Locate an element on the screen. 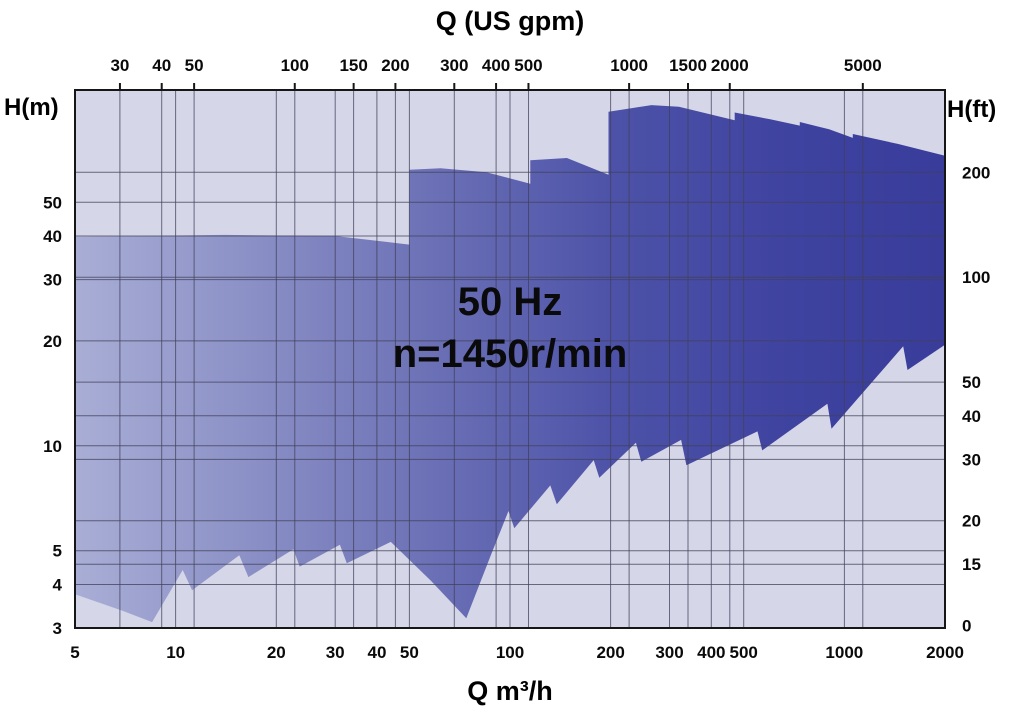 The image size is (1017, 715). right-axis-title: H(ft) is located at coordinates (972, 109).